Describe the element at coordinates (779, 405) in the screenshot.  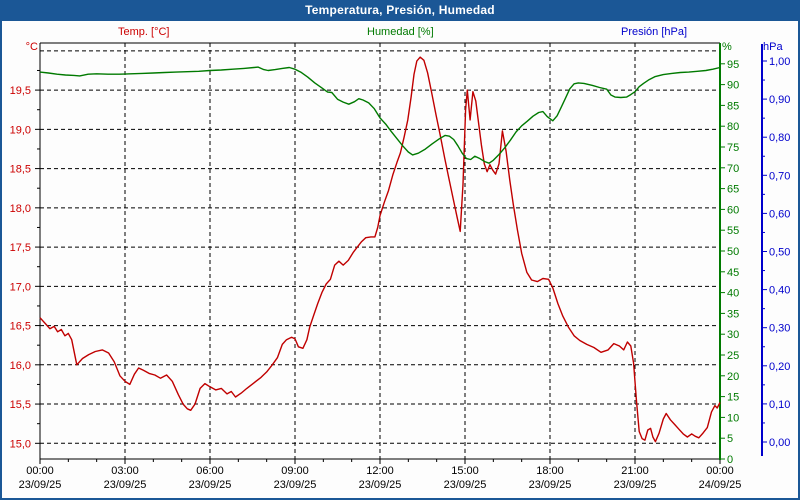
I see `svg-text: 0,10` at that location.